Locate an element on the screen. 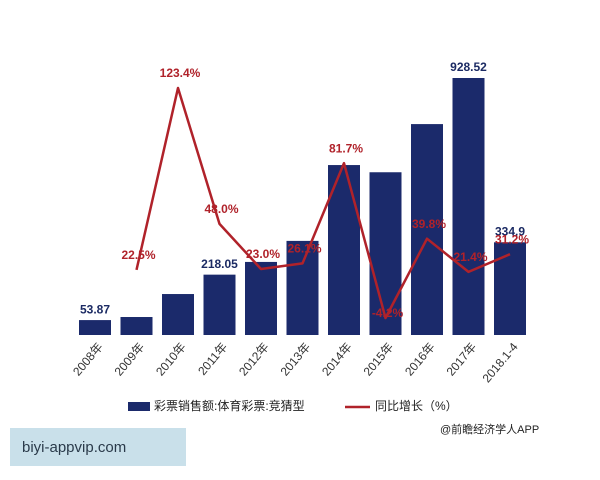 The width and height of the screenshot is (600, 480). x-tick-label: 2012年 is located at coordinates (254, 359).